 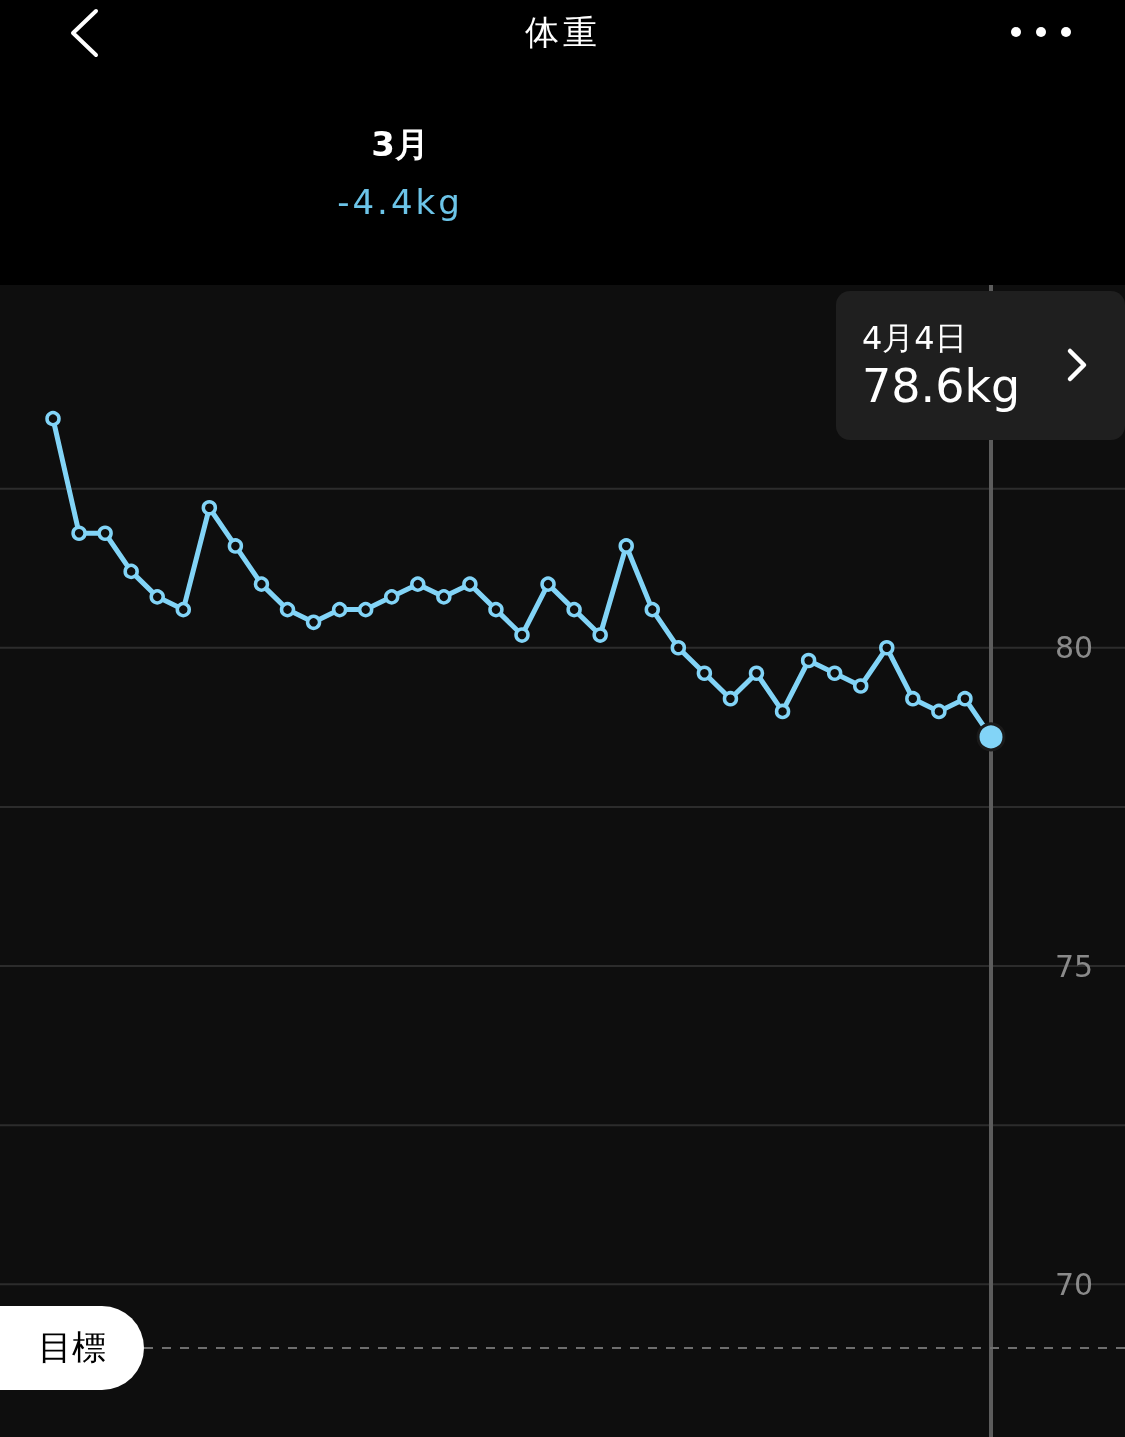 What do you see at coordinates (72, 1347) in the screenshot?
I see `ref-line-label: 目標` at bounding box center [72, 1347].